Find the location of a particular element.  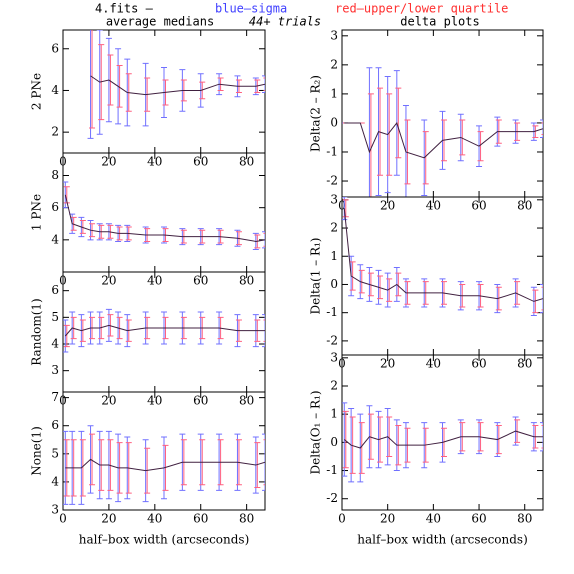

trials: 44+ trials is located at coordinates (285, 22).